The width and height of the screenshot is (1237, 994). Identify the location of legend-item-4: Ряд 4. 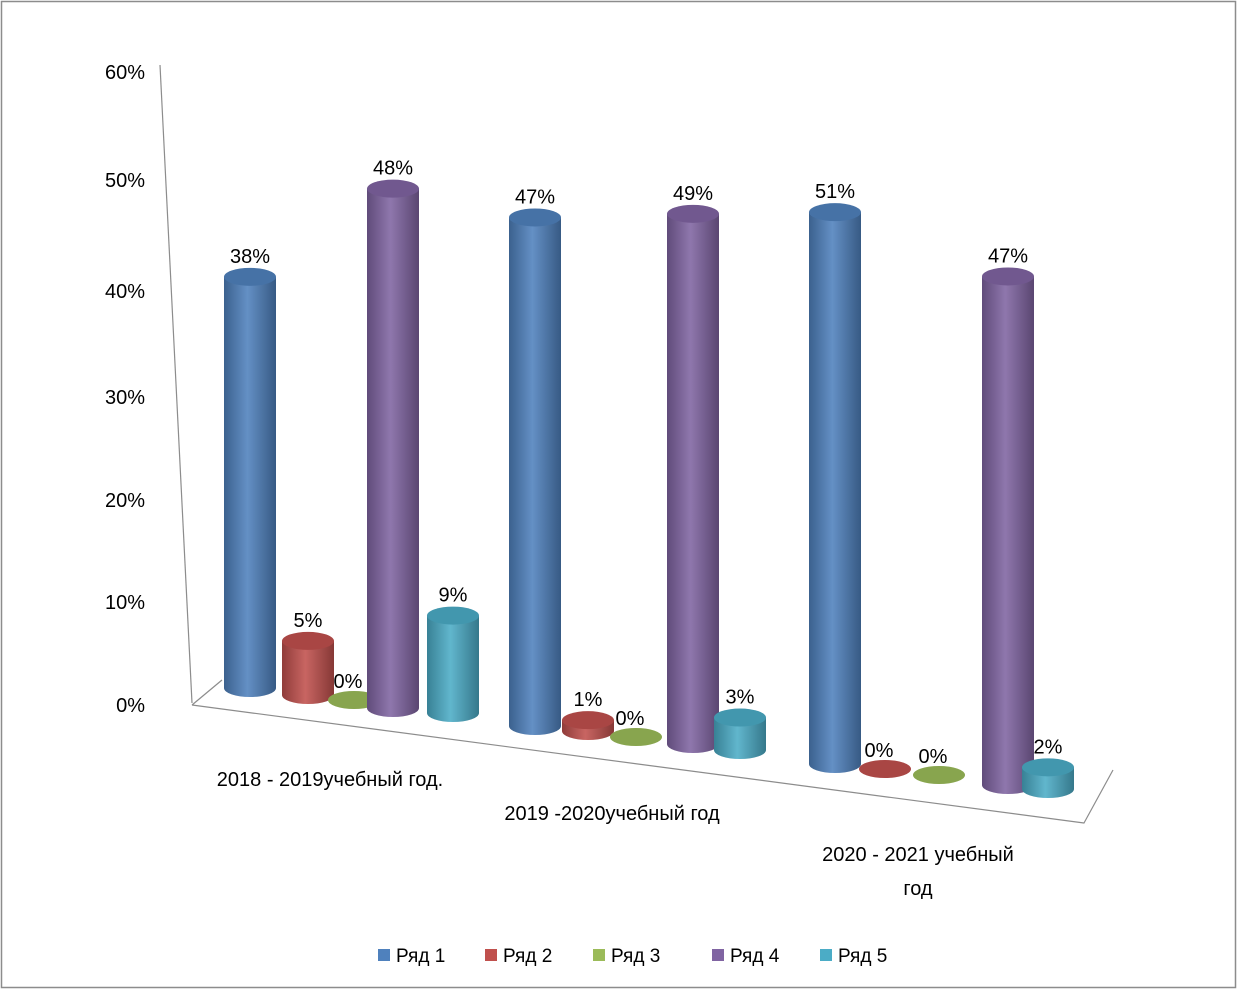
(746, 956).